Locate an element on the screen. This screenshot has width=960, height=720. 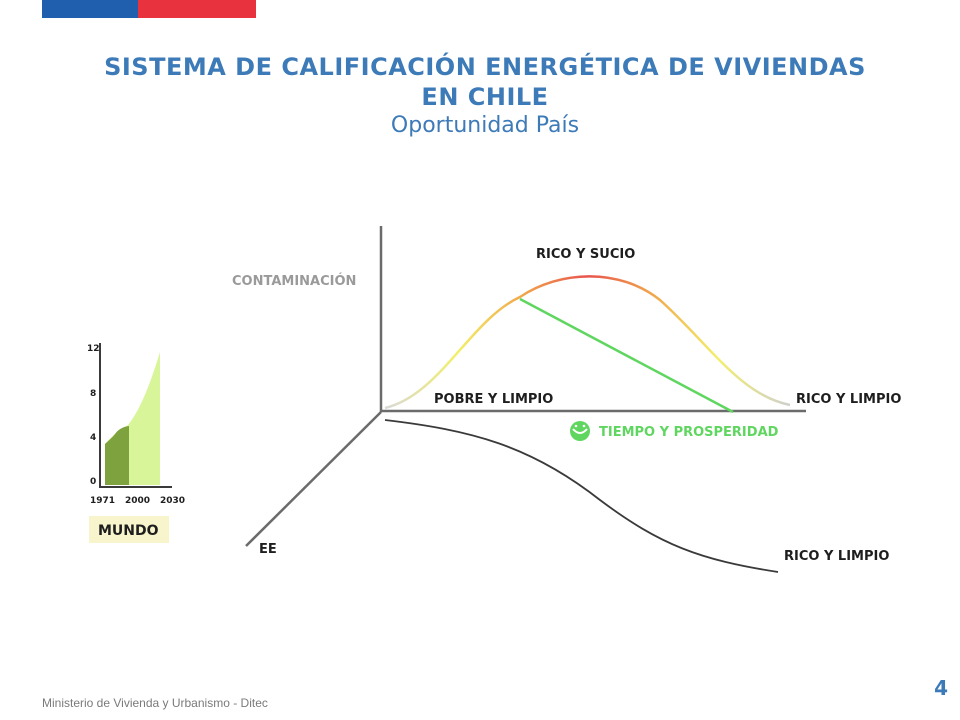
pollution-curve is located at coordinates (587, 342).